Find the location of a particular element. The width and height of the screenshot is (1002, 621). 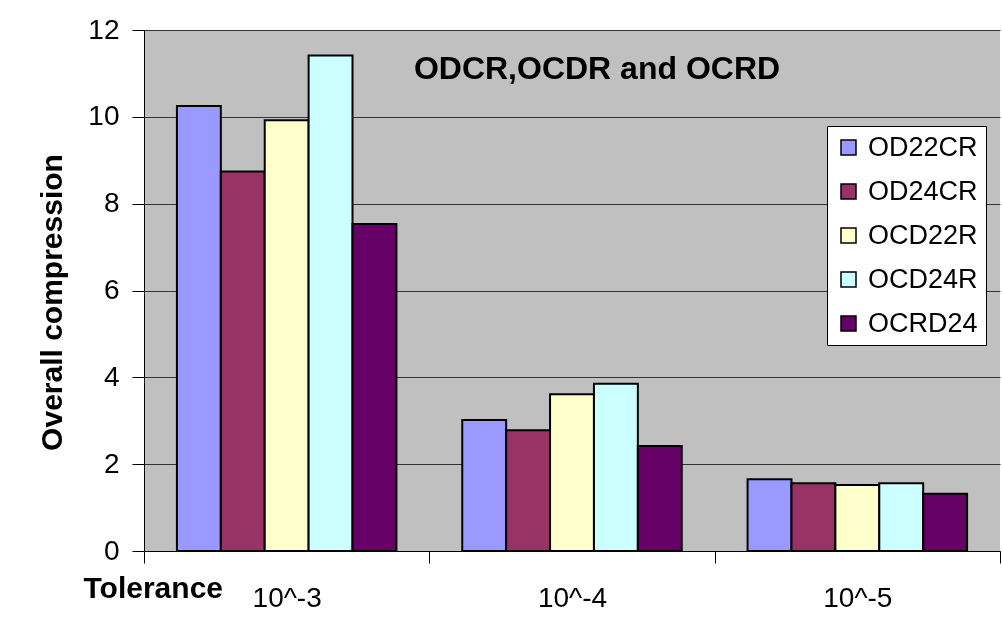

y-tick-label: 6 is located at coordinates (111, 289).